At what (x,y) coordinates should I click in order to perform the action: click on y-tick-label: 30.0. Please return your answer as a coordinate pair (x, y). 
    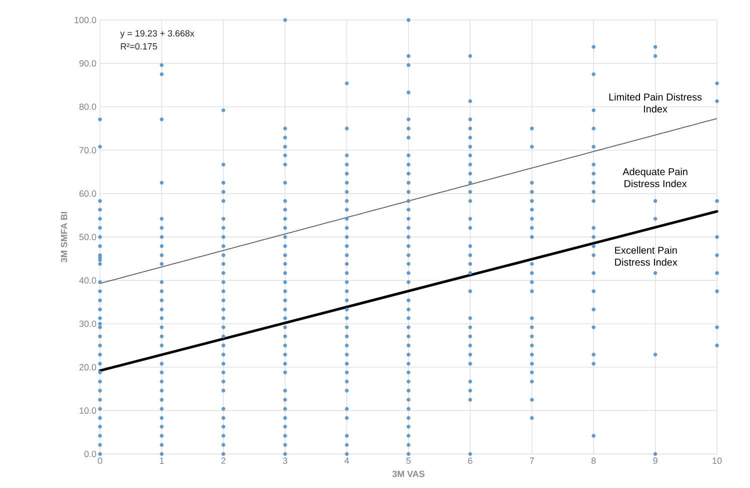
    Looking at the image, I should click on (87, 323).